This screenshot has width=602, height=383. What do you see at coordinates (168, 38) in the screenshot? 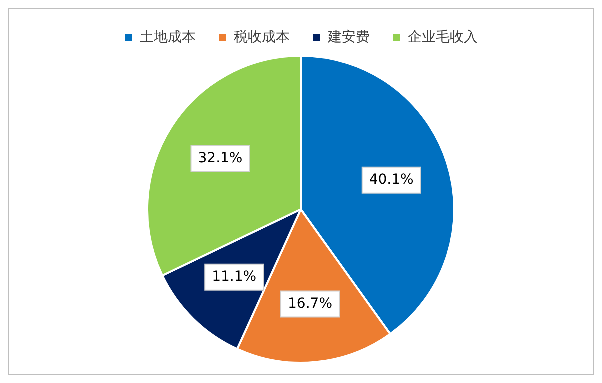
I see `legend-label: 土地成本` at bounding box center [168, 38].